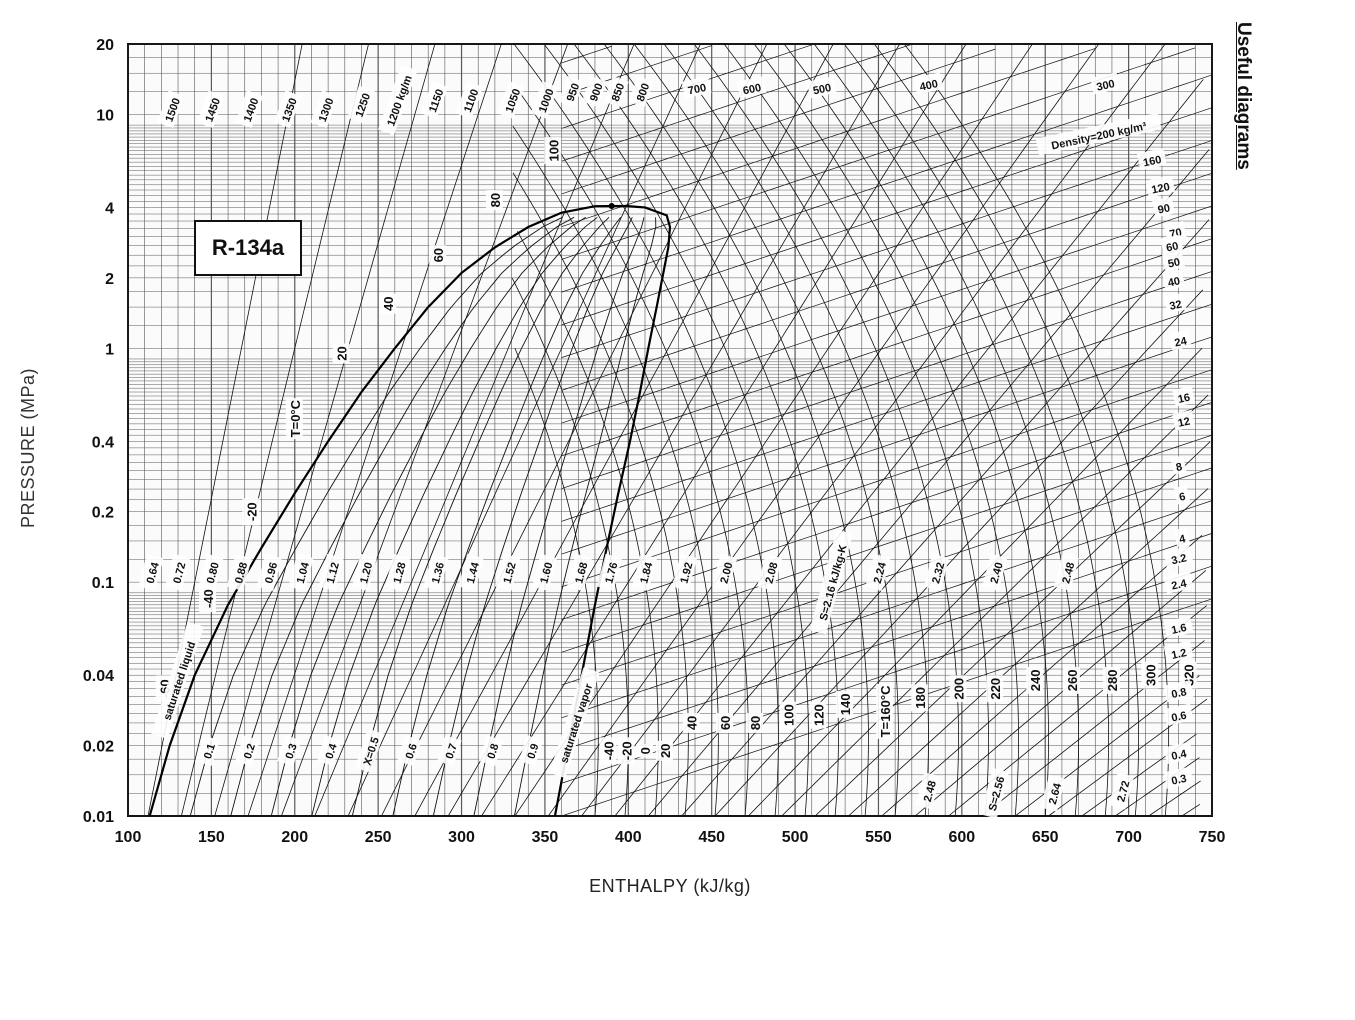 The height and width of the screenshot is (1020, 1355). Describe the element at coordinates (303, 572) in the screenshot. I see `entropy-label-text: 1.04` at that location.